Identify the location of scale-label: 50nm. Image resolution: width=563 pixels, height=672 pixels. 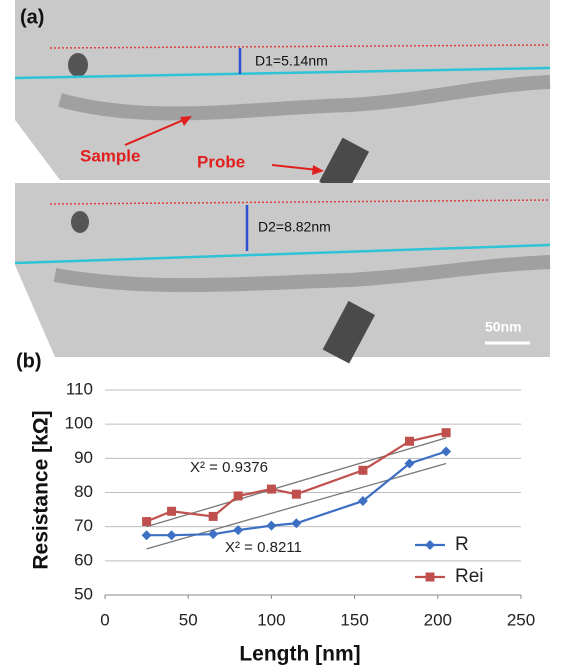
(503, 327).